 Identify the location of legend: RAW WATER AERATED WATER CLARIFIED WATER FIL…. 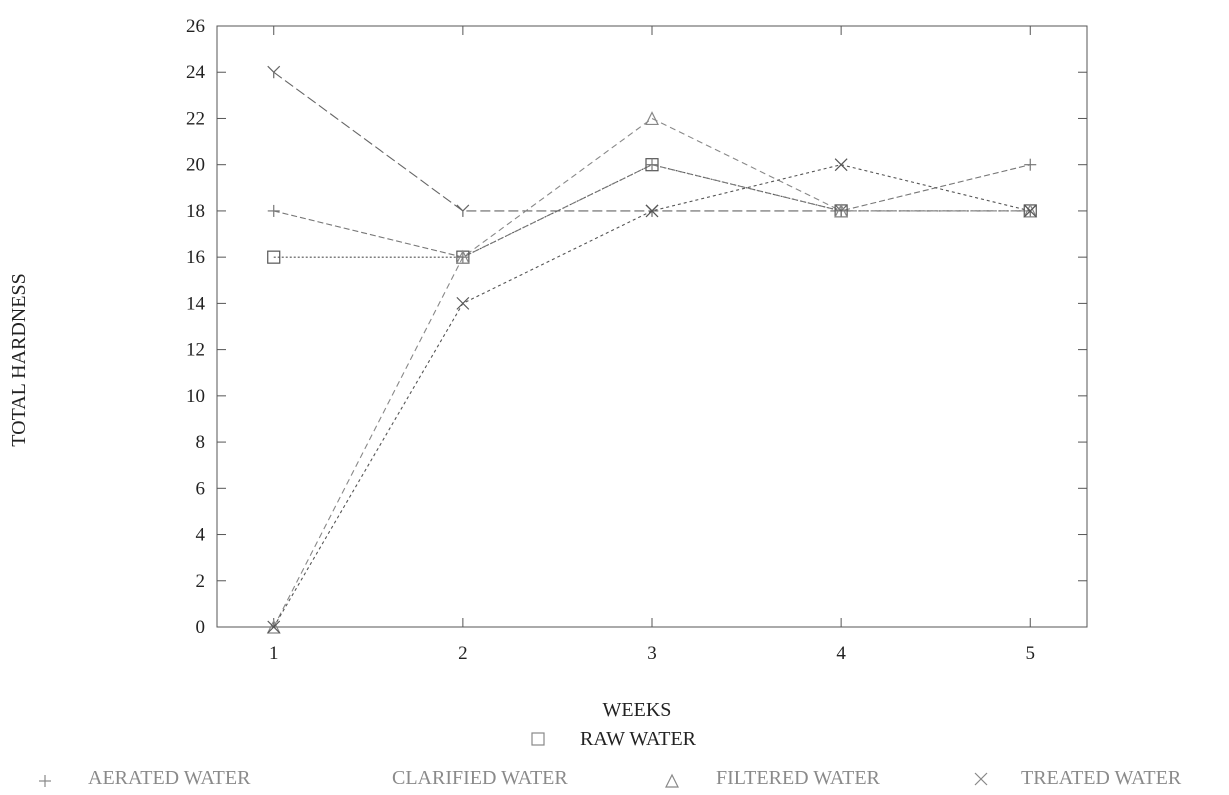
(610, 758).